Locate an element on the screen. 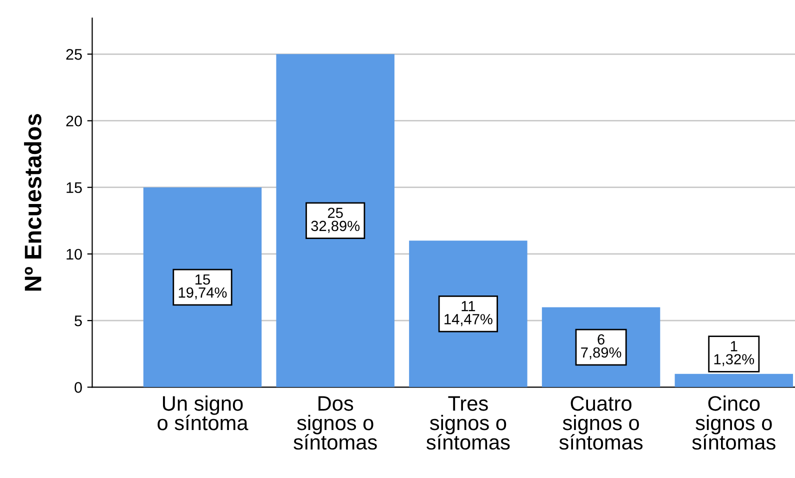  x-tick-label: Tres signos o síntomas is located at coordinates (468, 423).